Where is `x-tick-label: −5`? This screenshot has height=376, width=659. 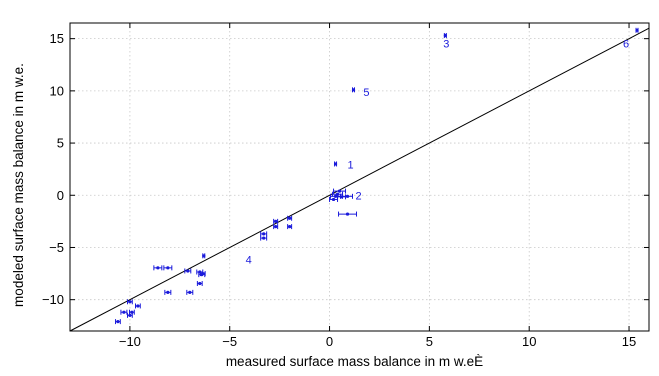
x-tick-label: −5 is located at coordinates (229, 341).